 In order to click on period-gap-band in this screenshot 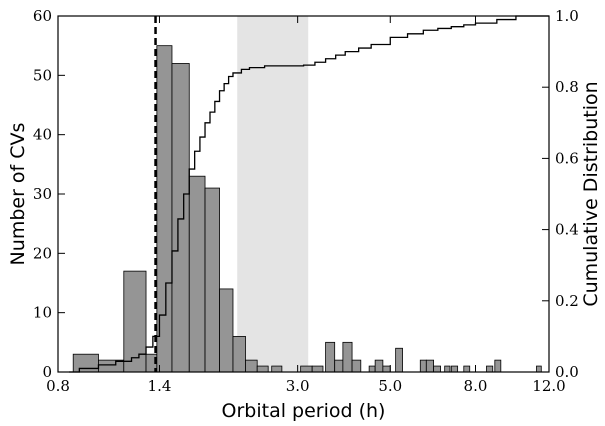, I will do `click(273, 194)`.